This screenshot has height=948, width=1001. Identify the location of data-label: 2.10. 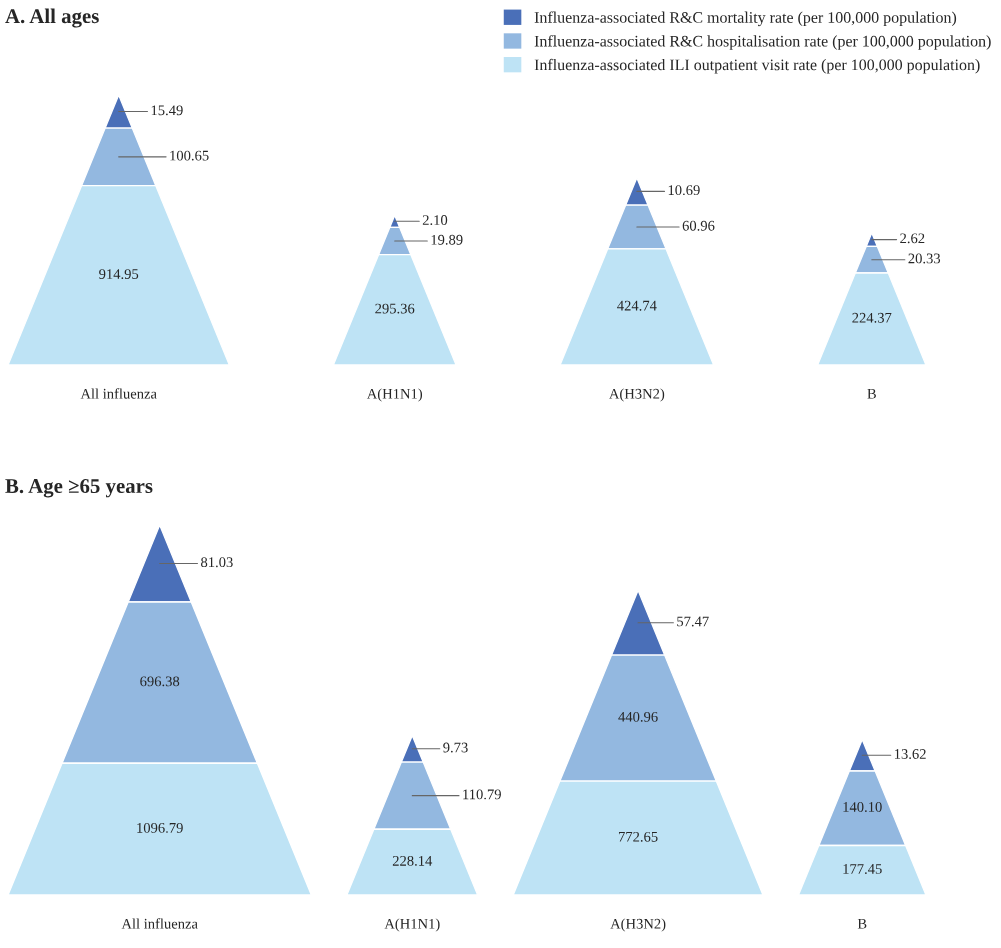
(435, 220).